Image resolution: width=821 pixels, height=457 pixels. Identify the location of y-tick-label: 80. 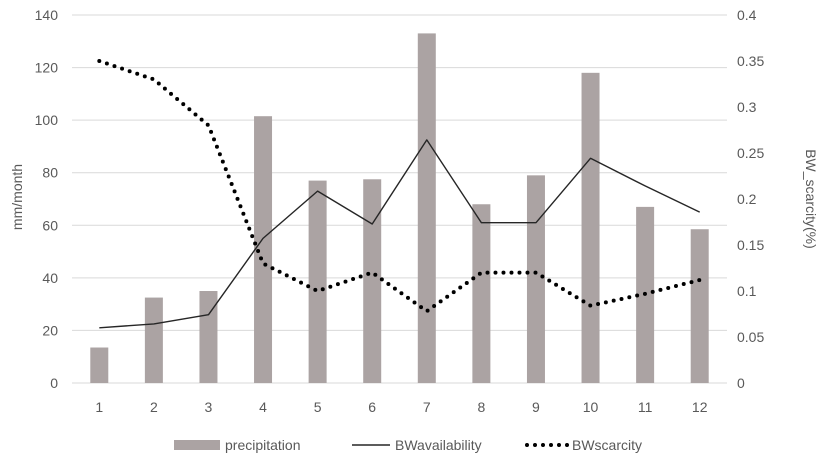
(50, 173).